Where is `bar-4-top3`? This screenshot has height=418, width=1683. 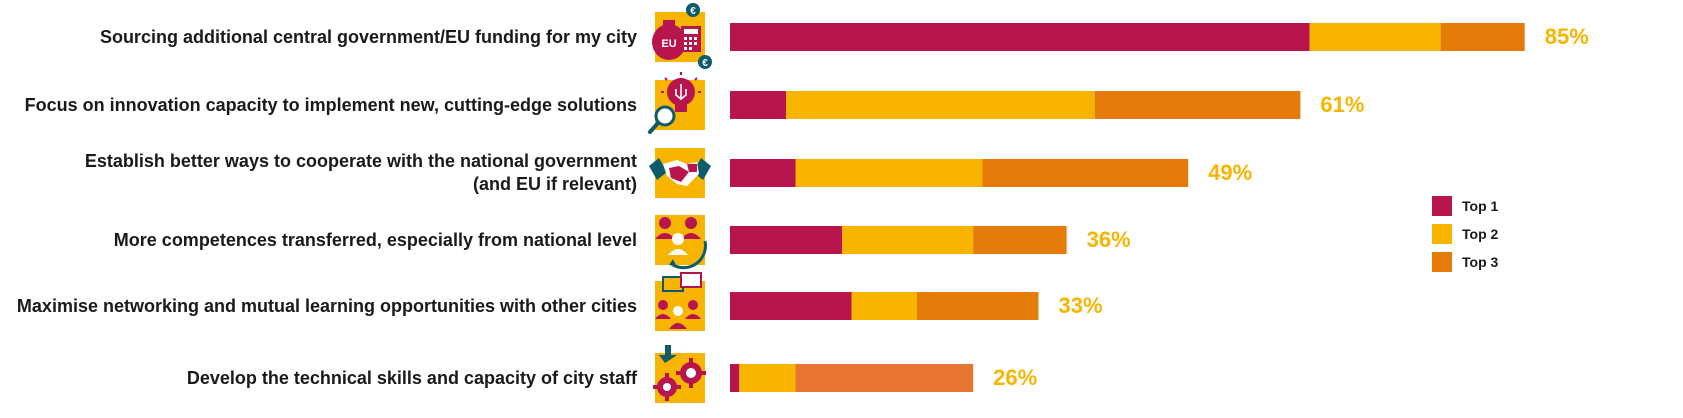 bar-4-top3 is located at coordinates (1020, 240).